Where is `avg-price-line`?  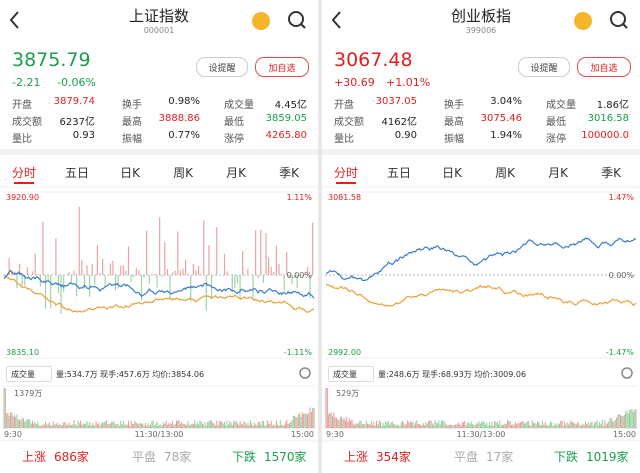
avg-price-line is located at coordinates (159, 293).